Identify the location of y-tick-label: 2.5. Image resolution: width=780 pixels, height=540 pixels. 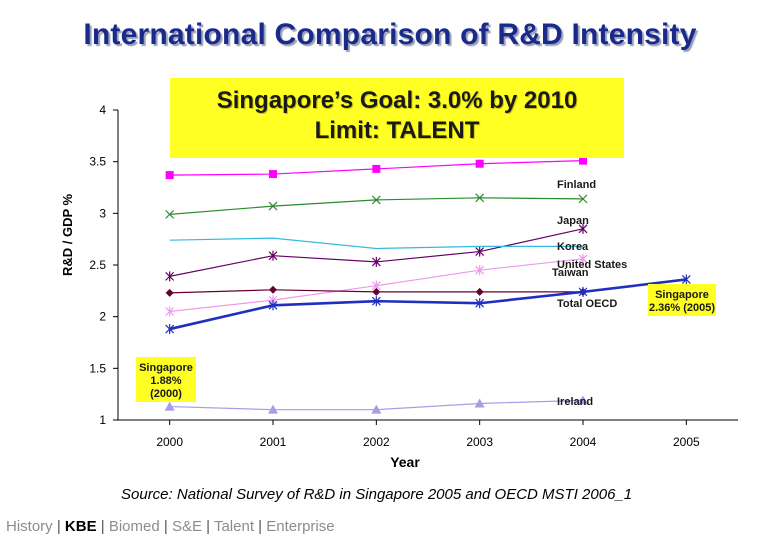
(97, 265).